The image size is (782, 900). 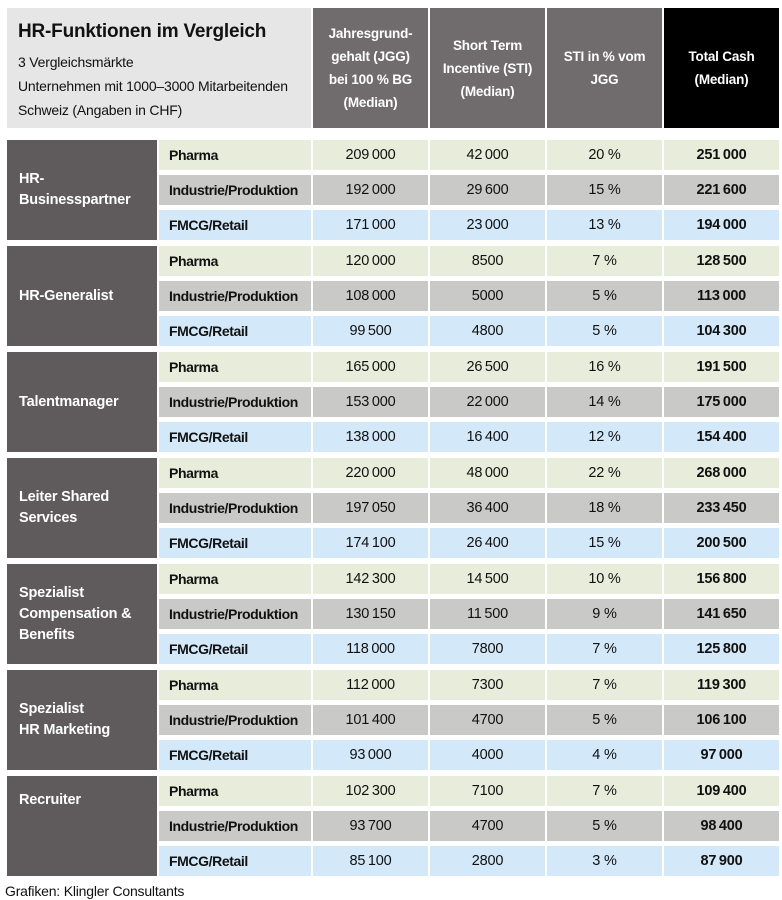 What do you see at coordinates (604, 755) in the screenshot?
I see `value-cell-sti-pct: 4 %` at bounding box center [604, 755].